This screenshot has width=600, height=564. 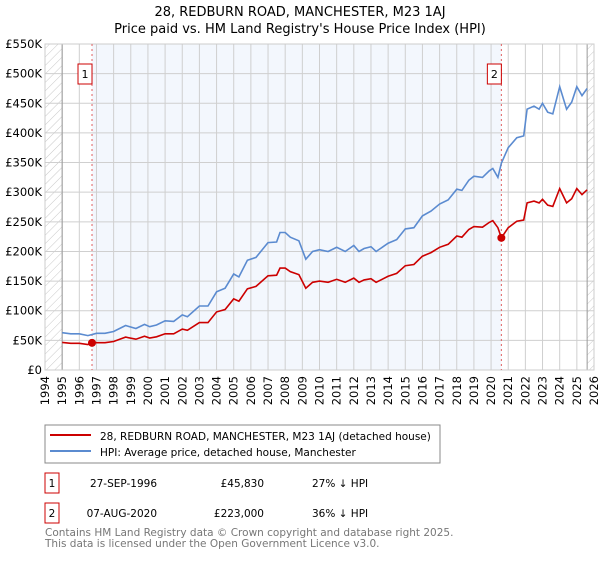 I want to click on x-tick-label: 1997, so click(x=96, y=390).